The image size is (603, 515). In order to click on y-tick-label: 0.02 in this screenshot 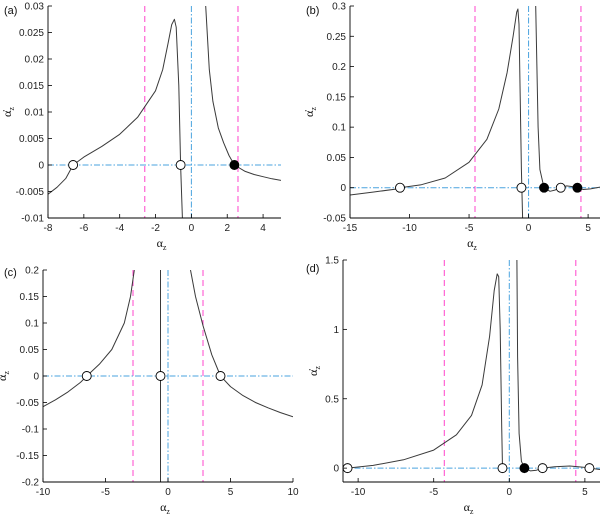, I will do `click(35, 60)`.